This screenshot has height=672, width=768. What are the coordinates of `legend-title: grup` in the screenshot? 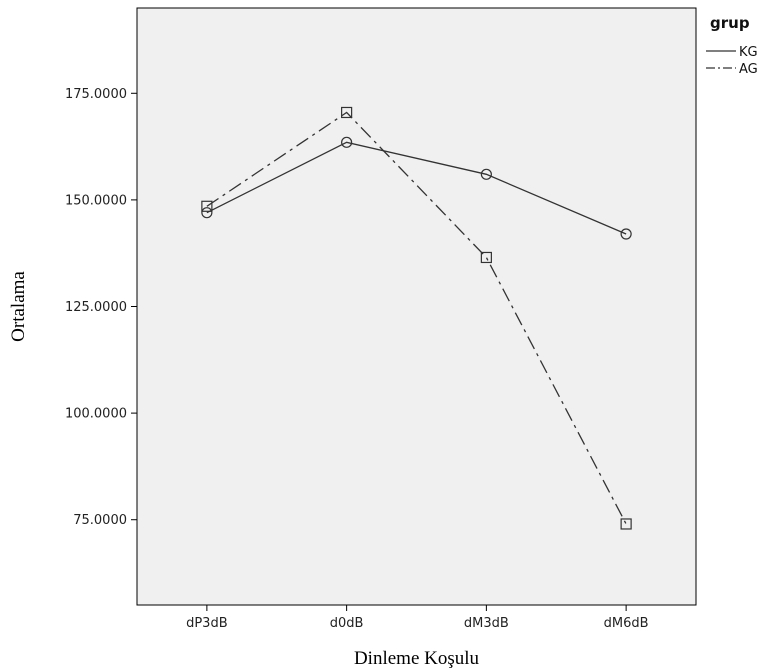 It's located at (730, 23).